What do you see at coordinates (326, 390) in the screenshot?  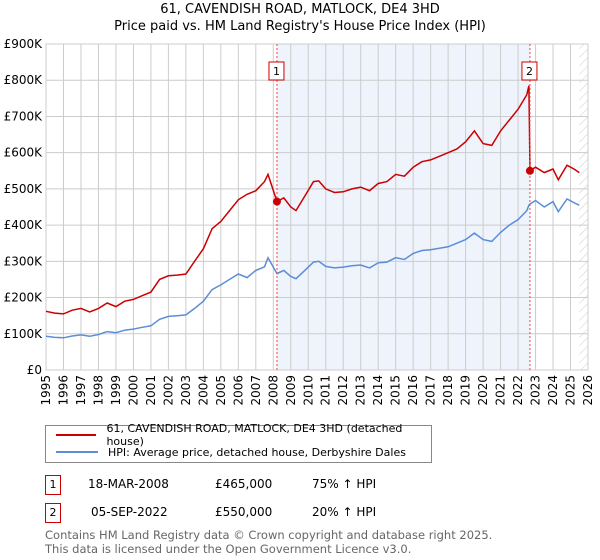 I see `x-tick-label: 2011` at bounding box center [326, 390].